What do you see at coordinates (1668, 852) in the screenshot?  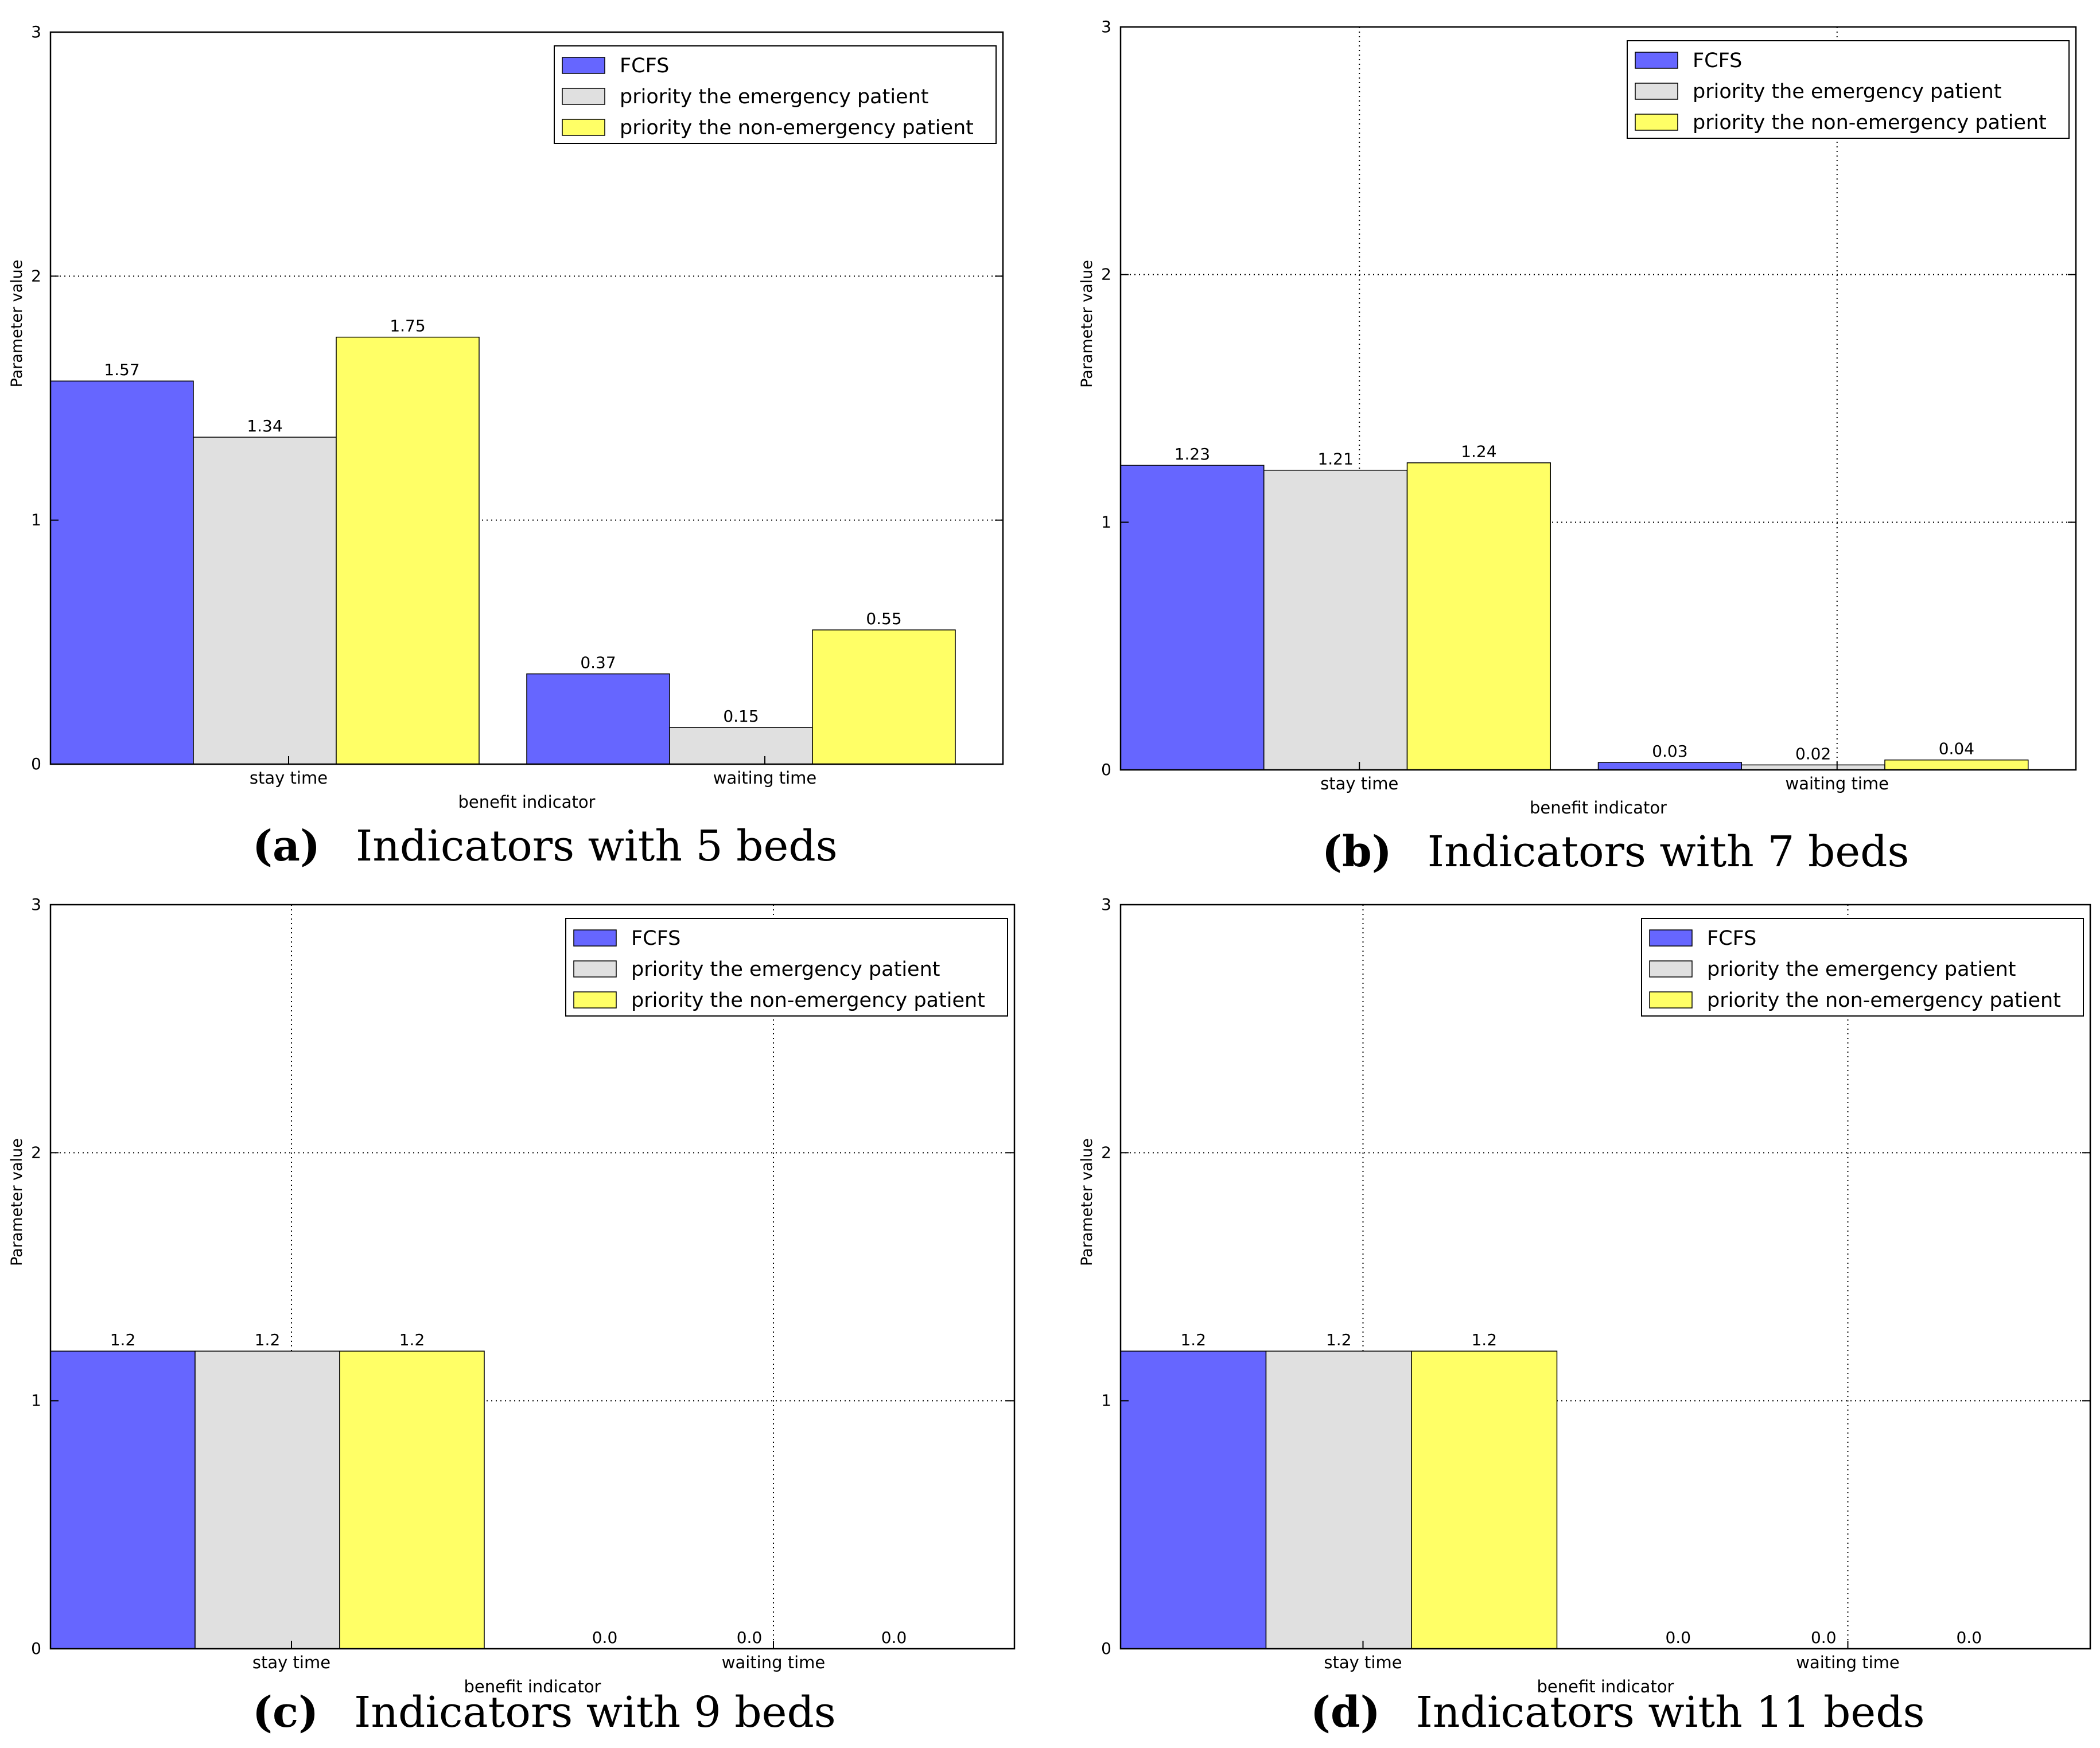 I see `caption-text-b: Indicators with 7 beds` at bounding box center [1668, 852].